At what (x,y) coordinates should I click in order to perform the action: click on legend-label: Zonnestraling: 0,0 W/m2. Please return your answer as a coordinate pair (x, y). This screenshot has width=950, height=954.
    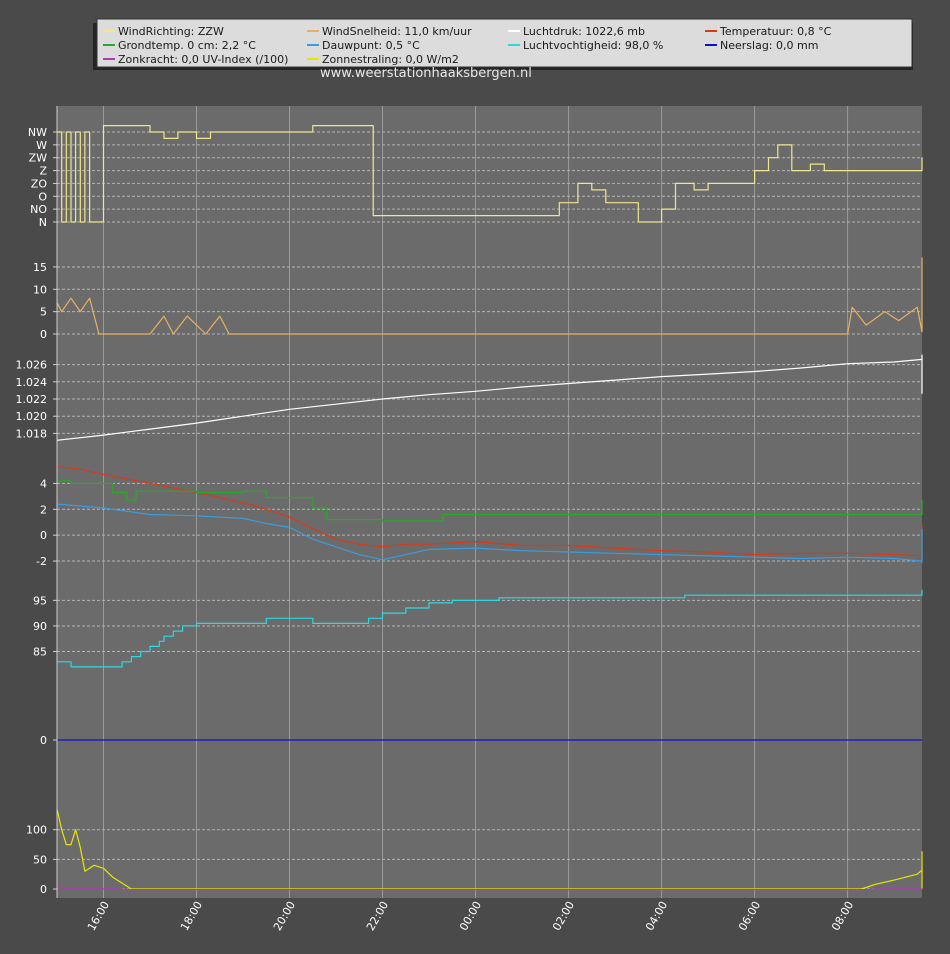
    Looking at the image, I should click on (390, 59).